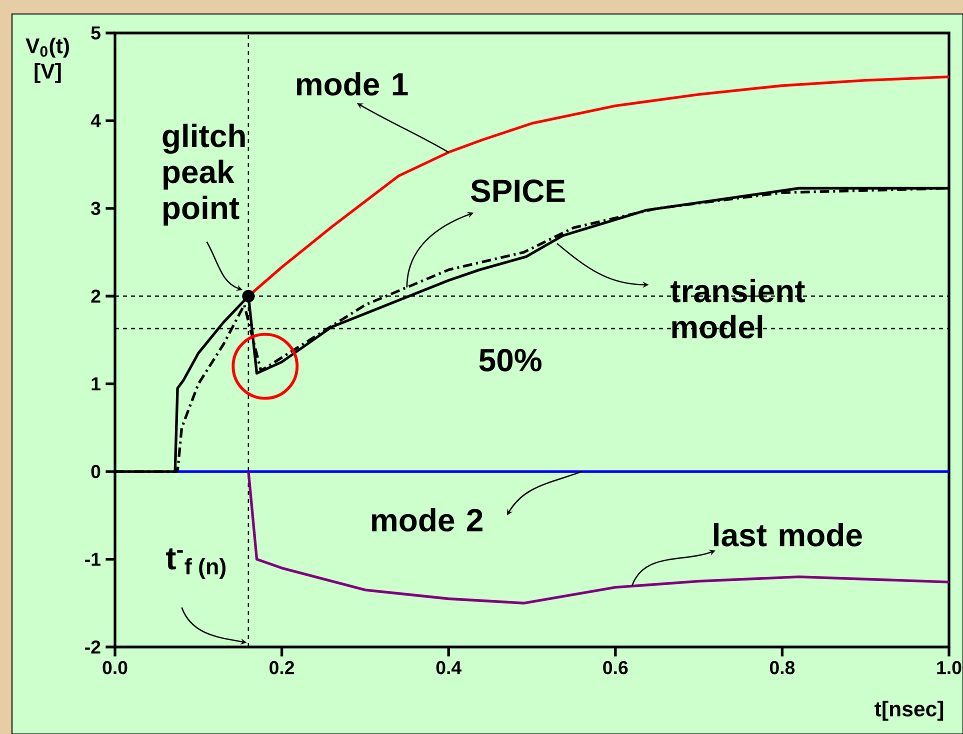 The width and height of the screenshot is (963, 734). I want to click on x-tick-label: 0.6, so click(615, 667).